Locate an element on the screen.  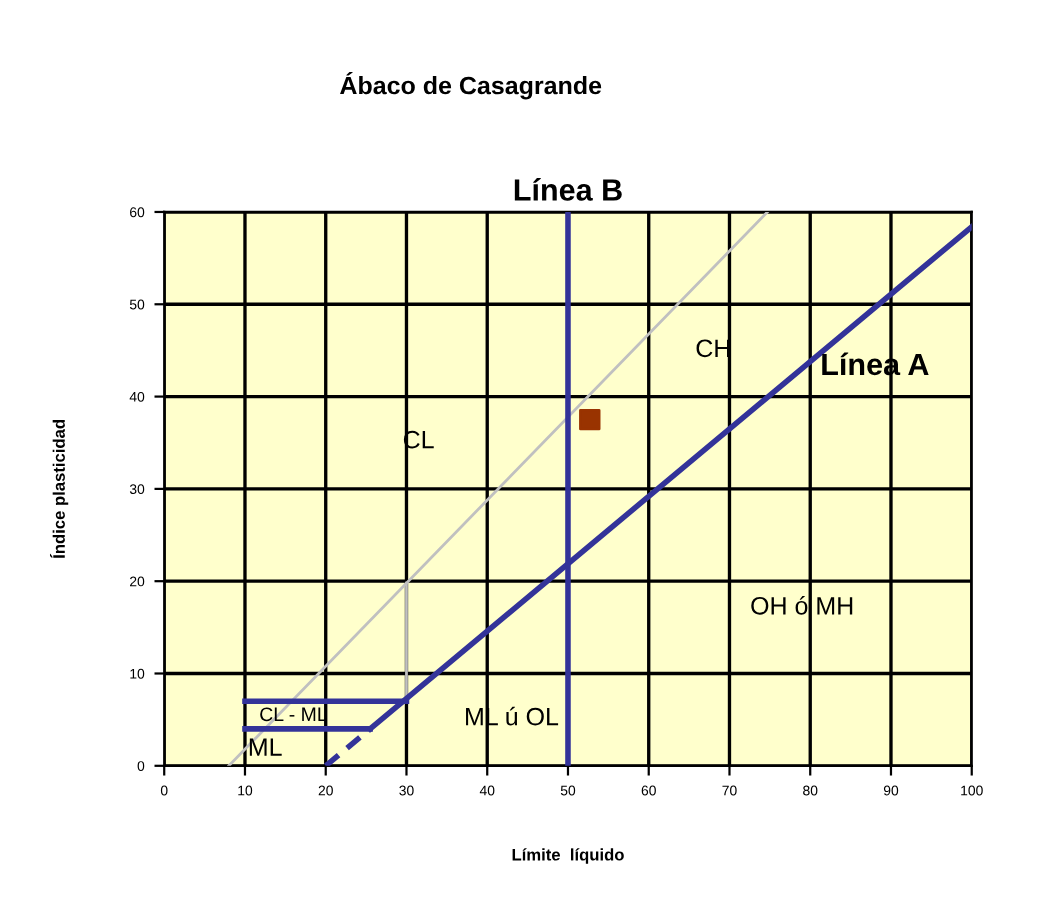
annotation: ML is located at coordinates (265, 747).